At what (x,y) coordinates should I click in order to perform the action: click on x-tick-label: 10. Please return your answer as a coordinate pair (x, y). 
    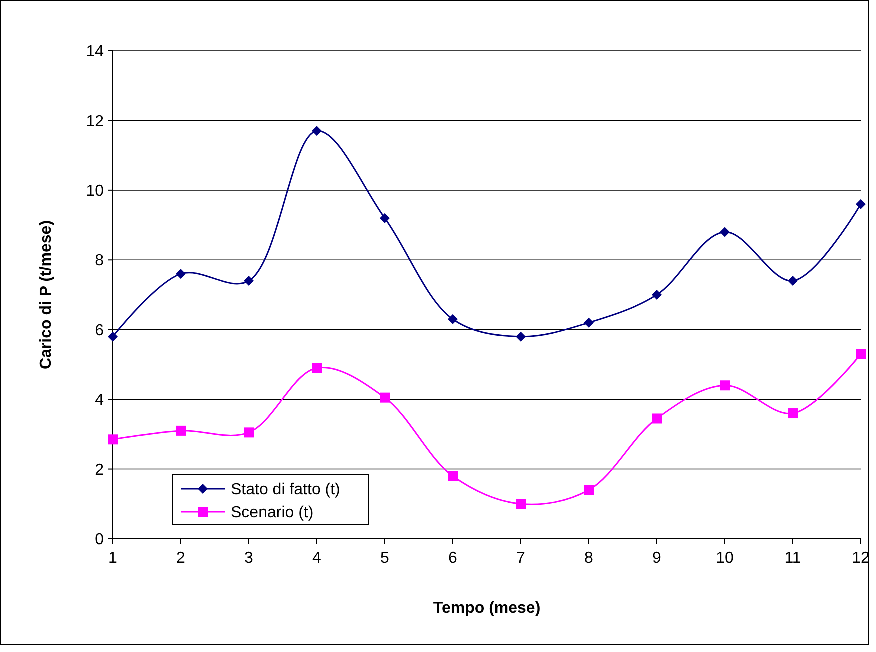
    Looking at the image, I should click on (725, 558).